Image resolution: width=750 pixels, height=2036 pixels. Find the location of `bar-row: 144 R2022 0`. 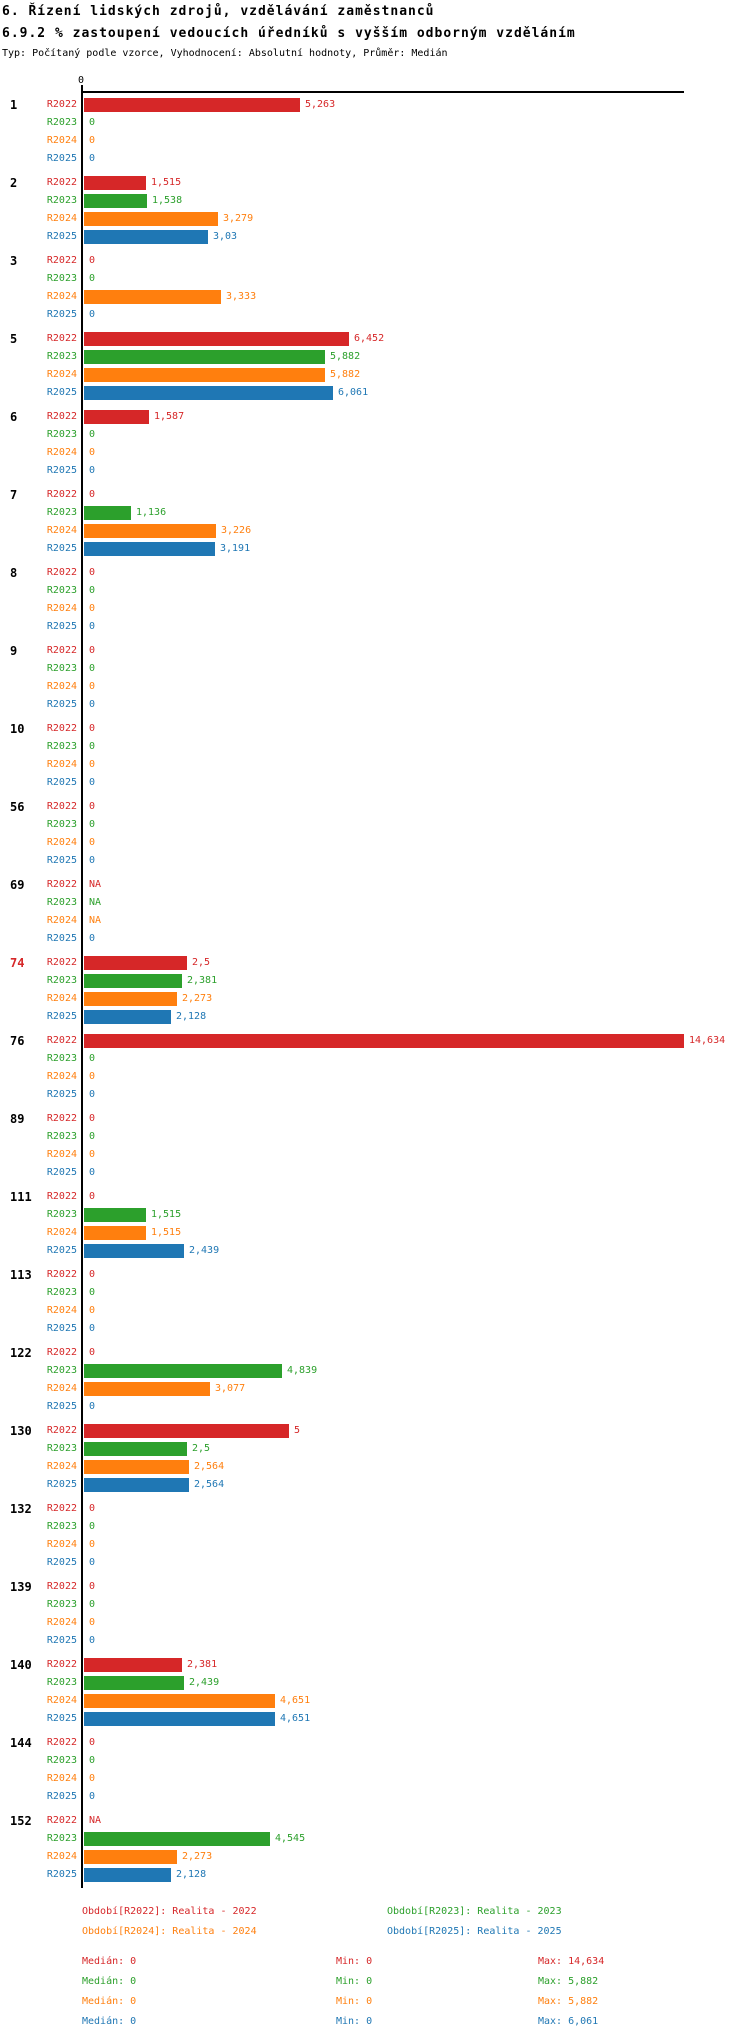

bar-row: 144 R2022 0 is located at coordinates (375, 1743).